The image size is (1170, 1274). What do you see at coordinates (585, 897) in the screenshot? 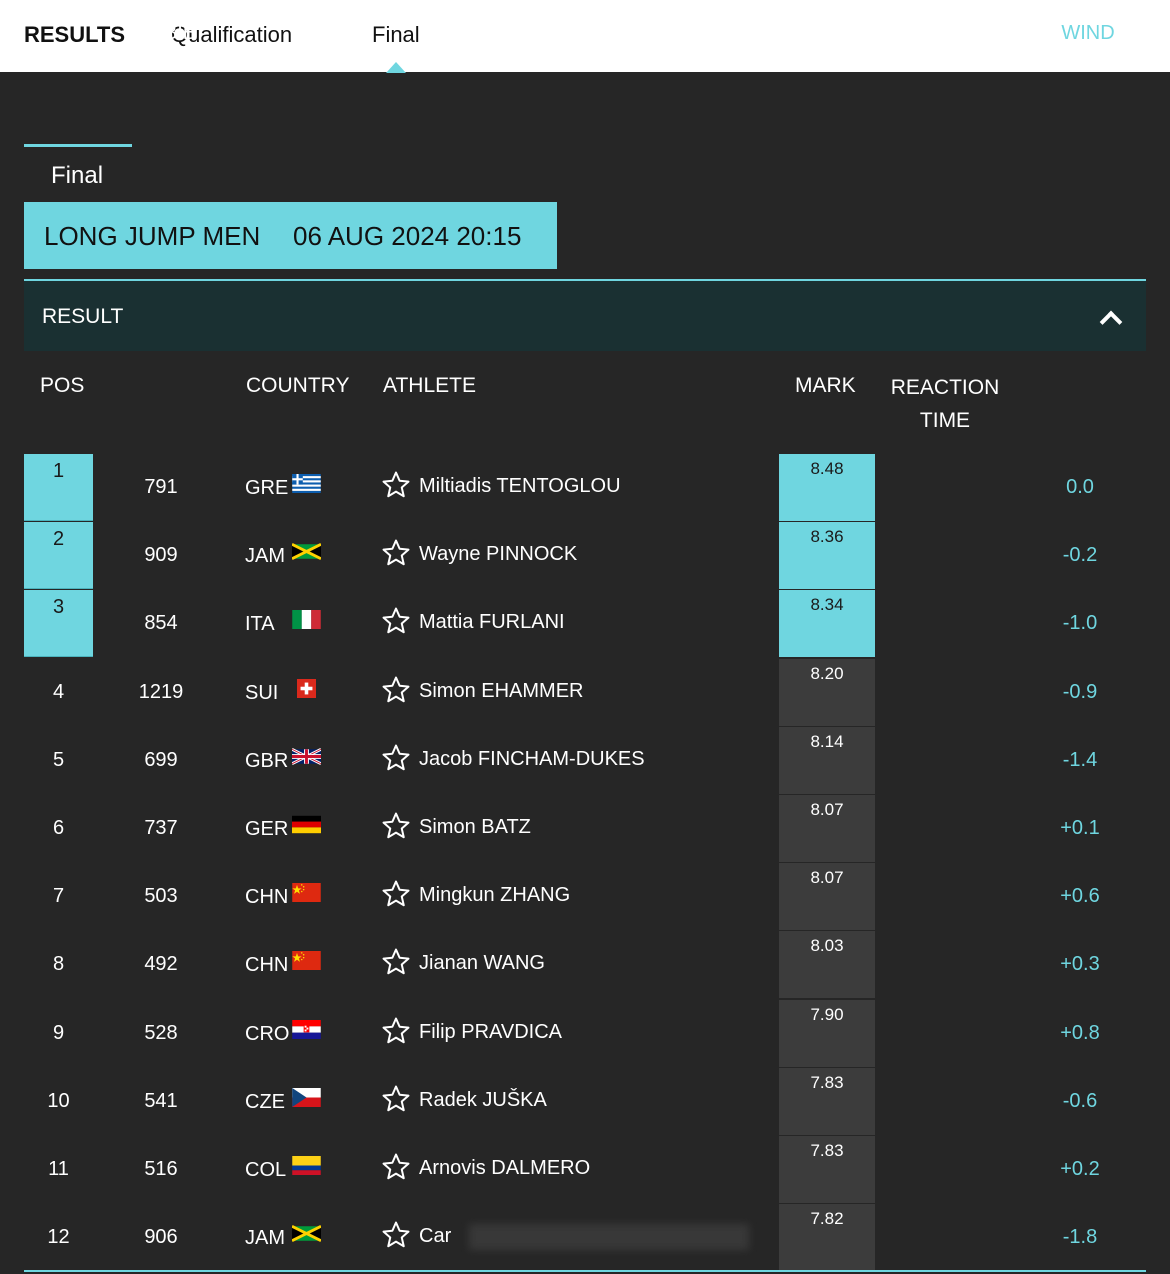
I see `table-row: 7 503 CHN Mingkun ZHANG 8.07 +0.6` at bounding box center [585, 897].